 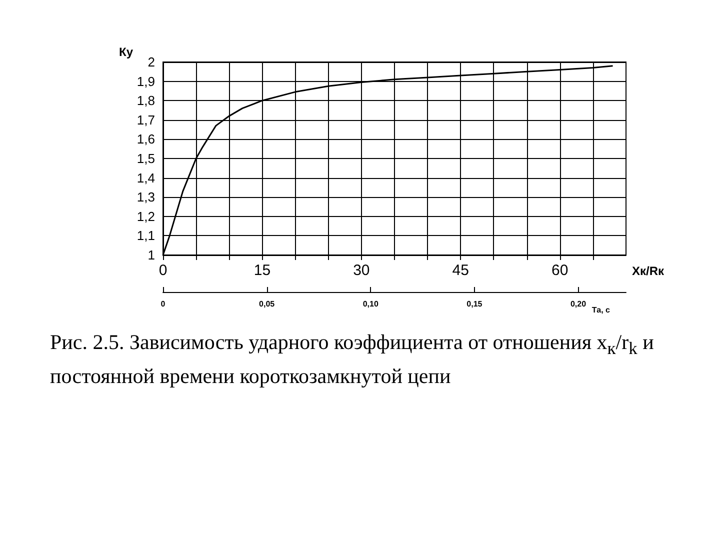 I want to click on x-axis-title: Xк/Rк, so click(x=649, y=271).